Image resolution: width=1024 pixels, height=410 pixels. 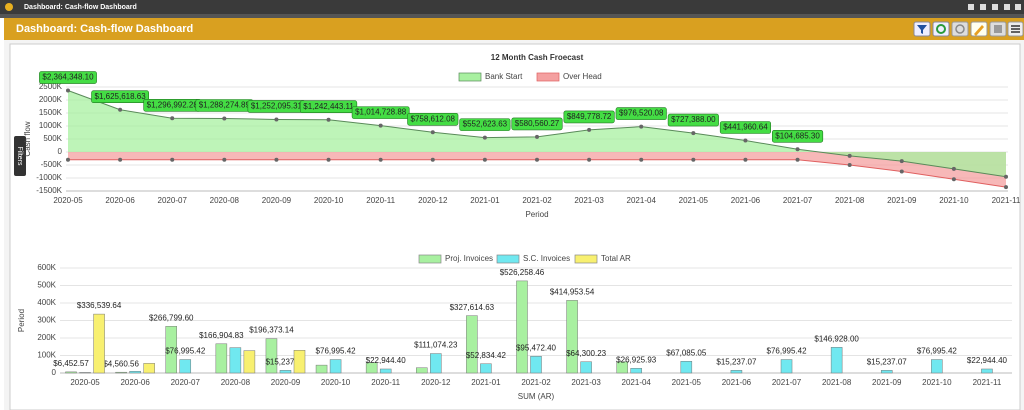 I want to click on chart-title: 12 Month Cash Froecast, so click(x=537, y=57).